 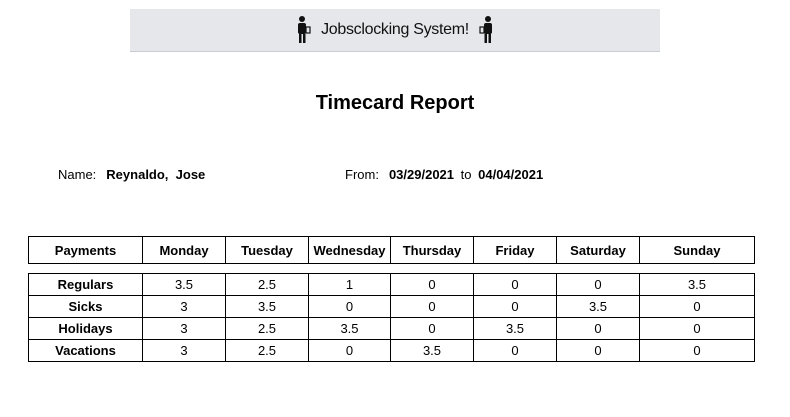 I want to click on table-row: Holidays 3 2.5 3.5 0 3.5 0 0, so click(x=391, y=328).